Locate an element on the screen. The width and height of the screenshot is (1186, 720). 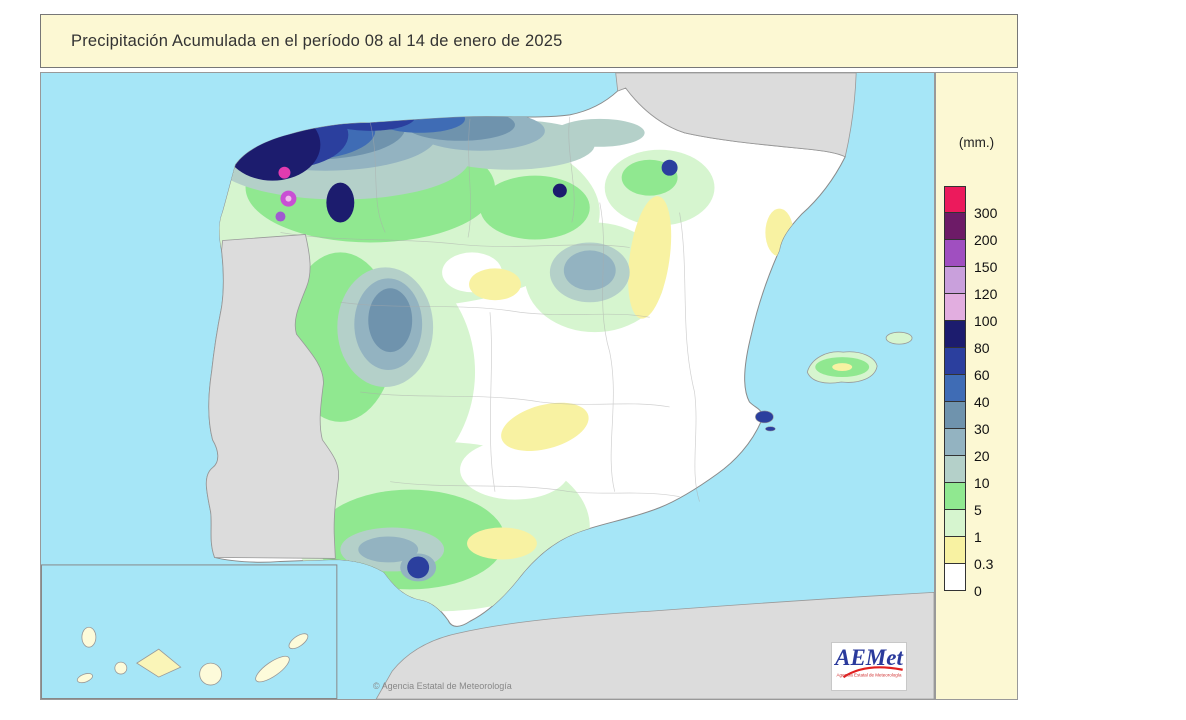
france-region is located at coordinates (736, 115).